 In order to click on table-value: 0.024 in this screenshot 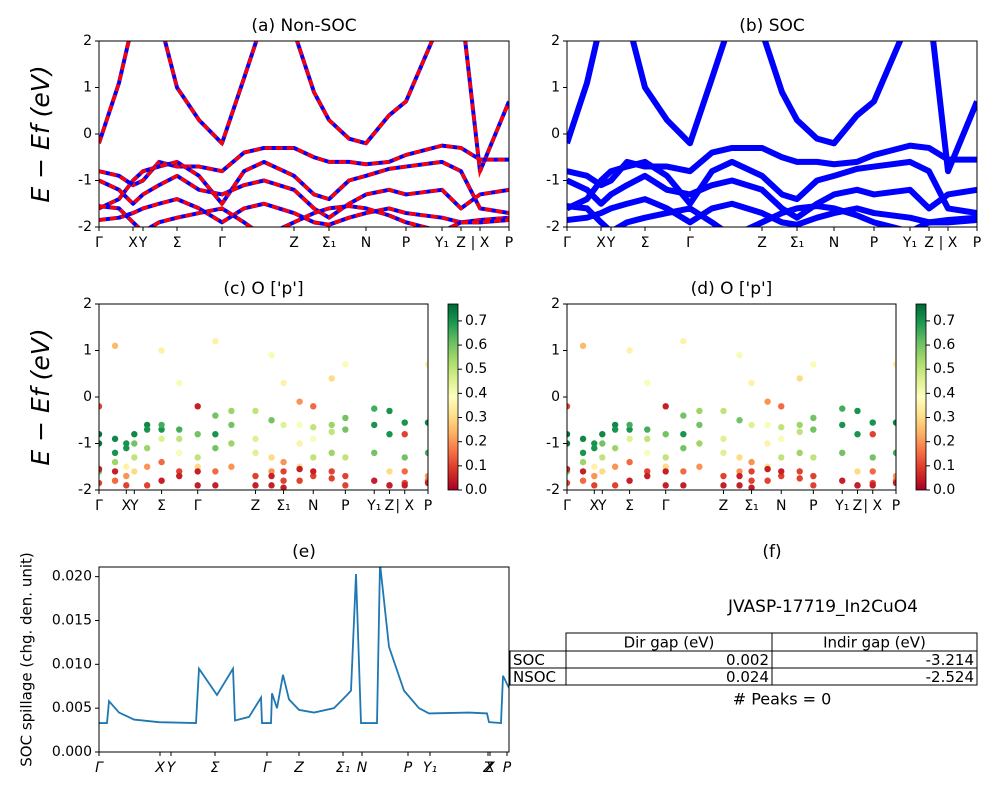, I will do `click(747, 677)`.